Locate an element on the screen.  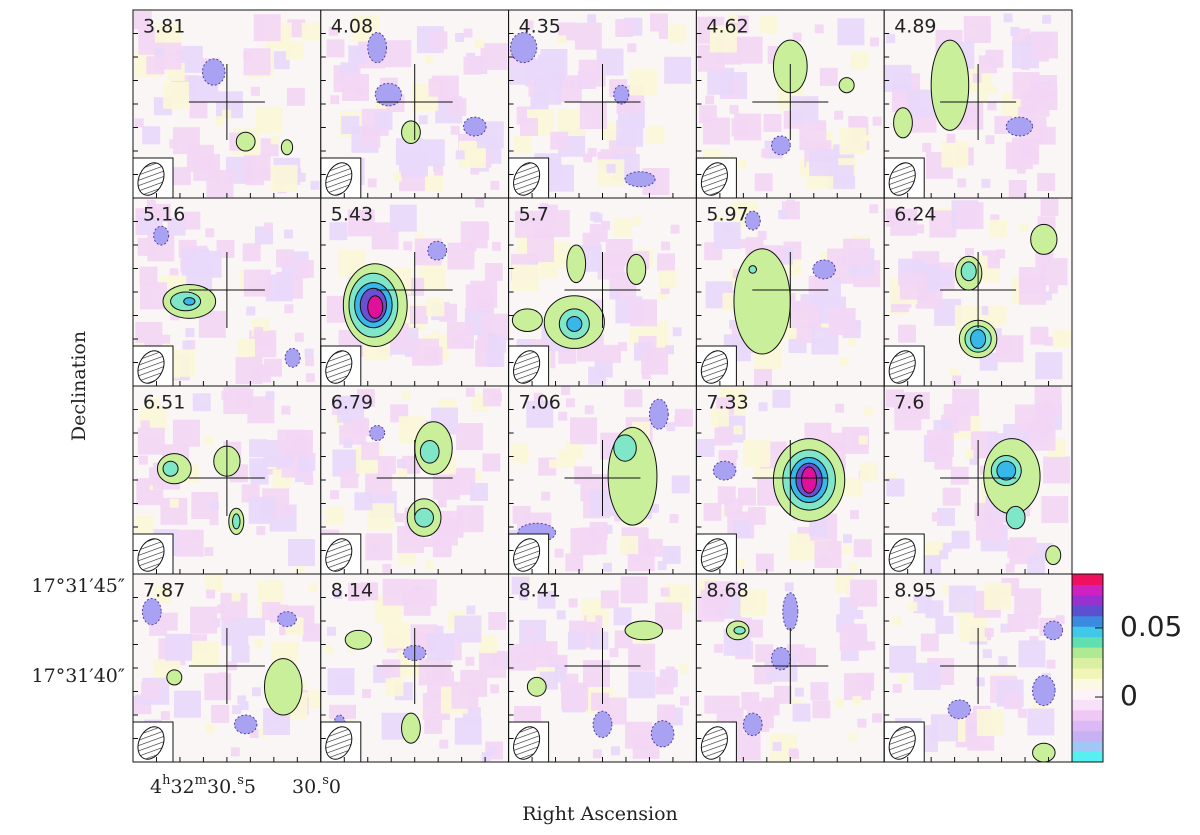
channel-panel: 6.51 is located at coordinates (227, 480).